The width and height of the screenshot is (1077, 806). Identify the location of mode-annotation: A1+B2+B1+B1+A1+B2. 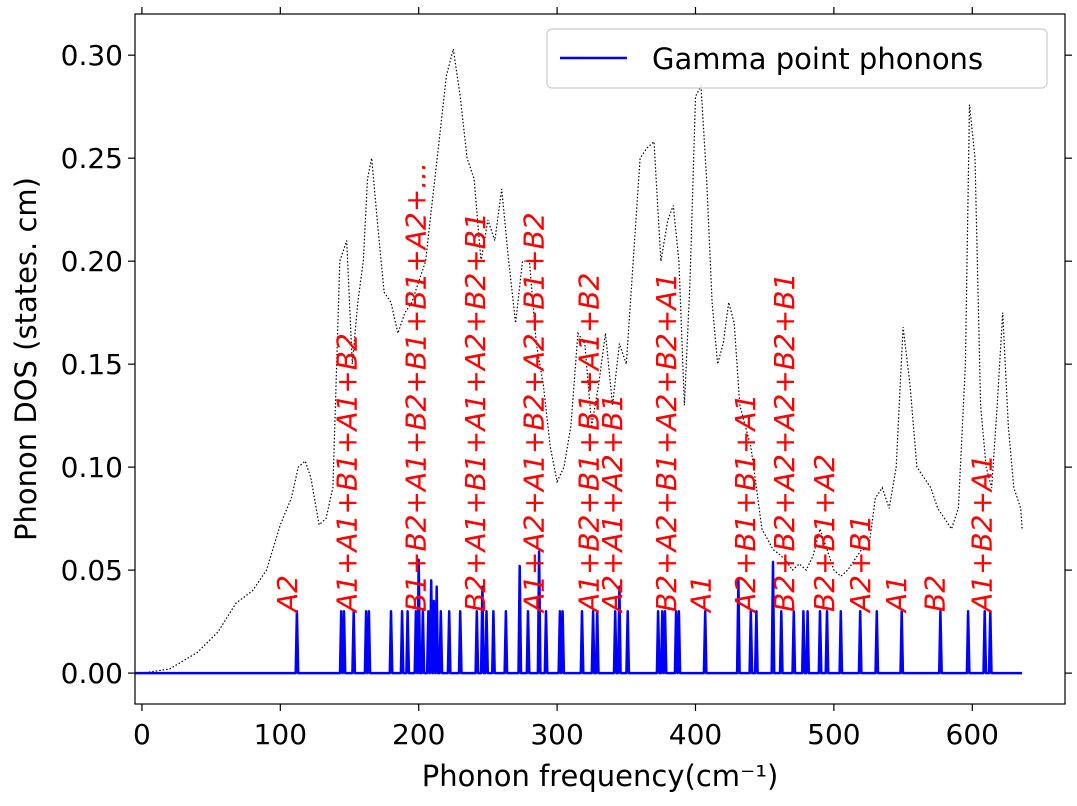
(589, 443).